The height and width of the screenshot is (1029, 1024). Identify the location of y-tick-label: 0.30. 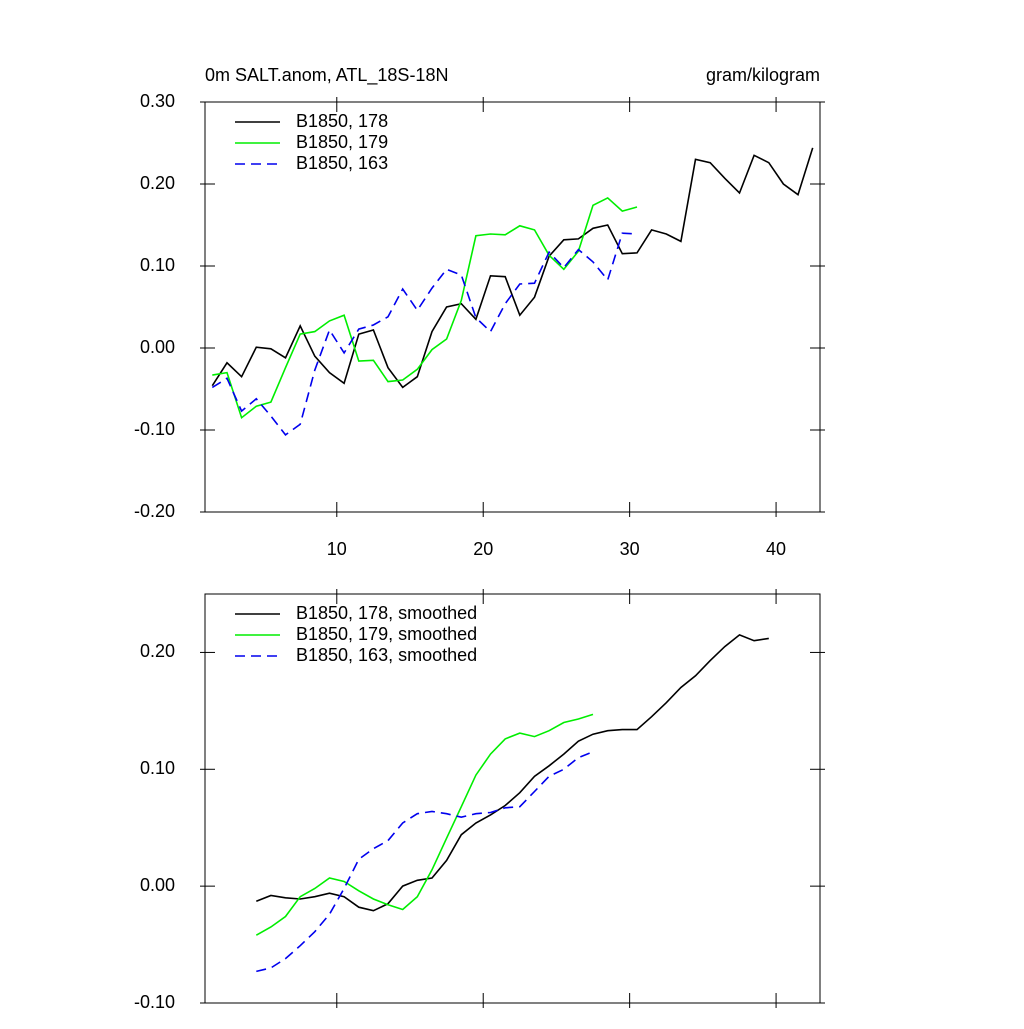
(157, 101).